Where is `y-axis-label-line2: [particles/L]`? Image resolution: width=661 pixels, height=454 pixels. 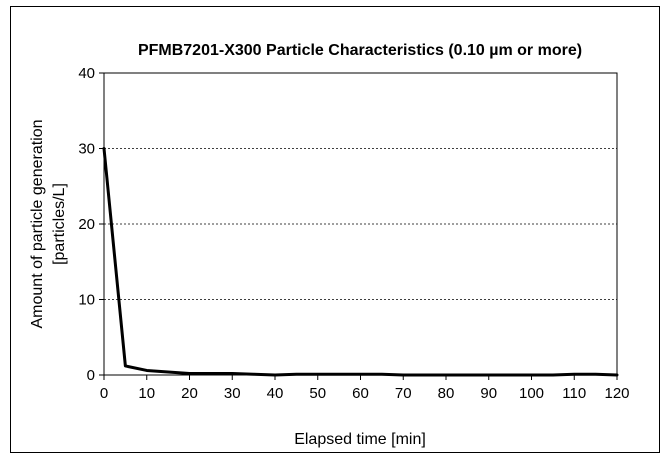
y-axis-label-line2: [particles/L] is located at coordinates (59, 224).